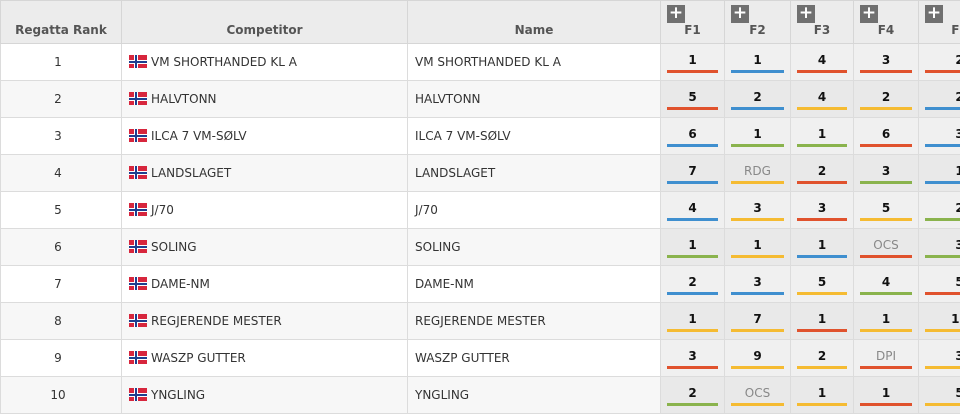 Image resolution: width=960 pixels, height=414 pixels. I want to click on race-result: RDG, so click(757, 170).